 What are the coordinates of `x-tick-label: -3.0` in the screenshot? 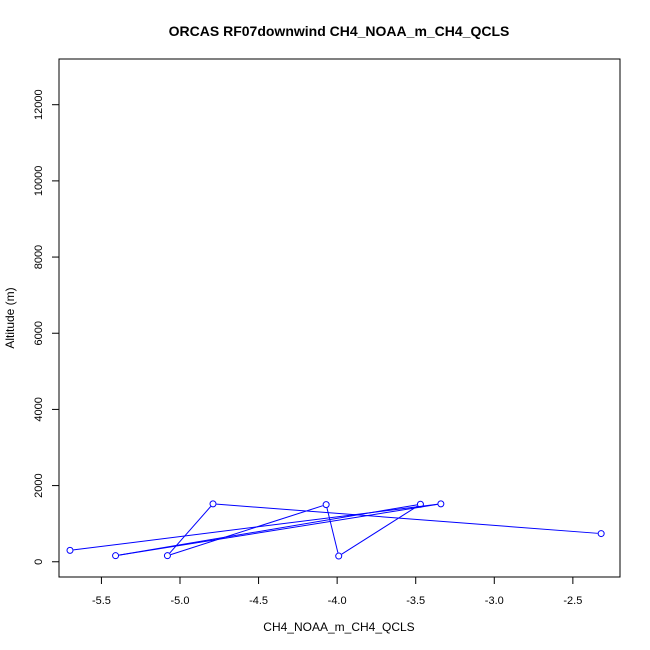 It's located at (494, 601).